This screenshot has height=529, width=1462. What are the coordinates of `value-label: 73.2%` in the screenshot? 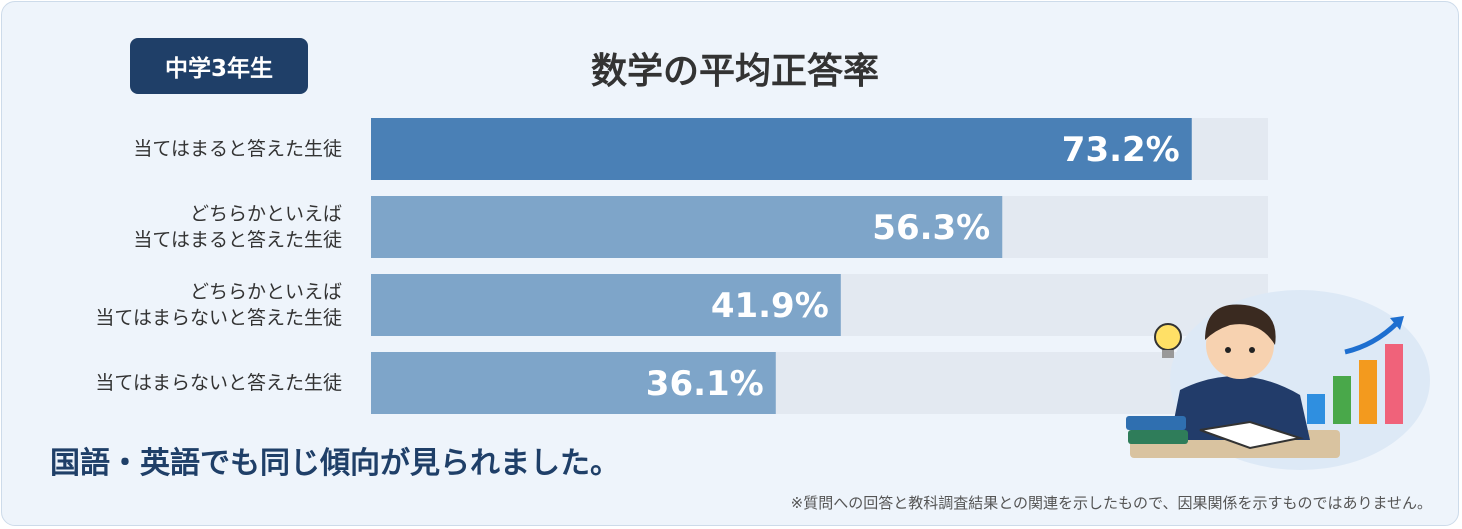 It's located at (1121, 150).